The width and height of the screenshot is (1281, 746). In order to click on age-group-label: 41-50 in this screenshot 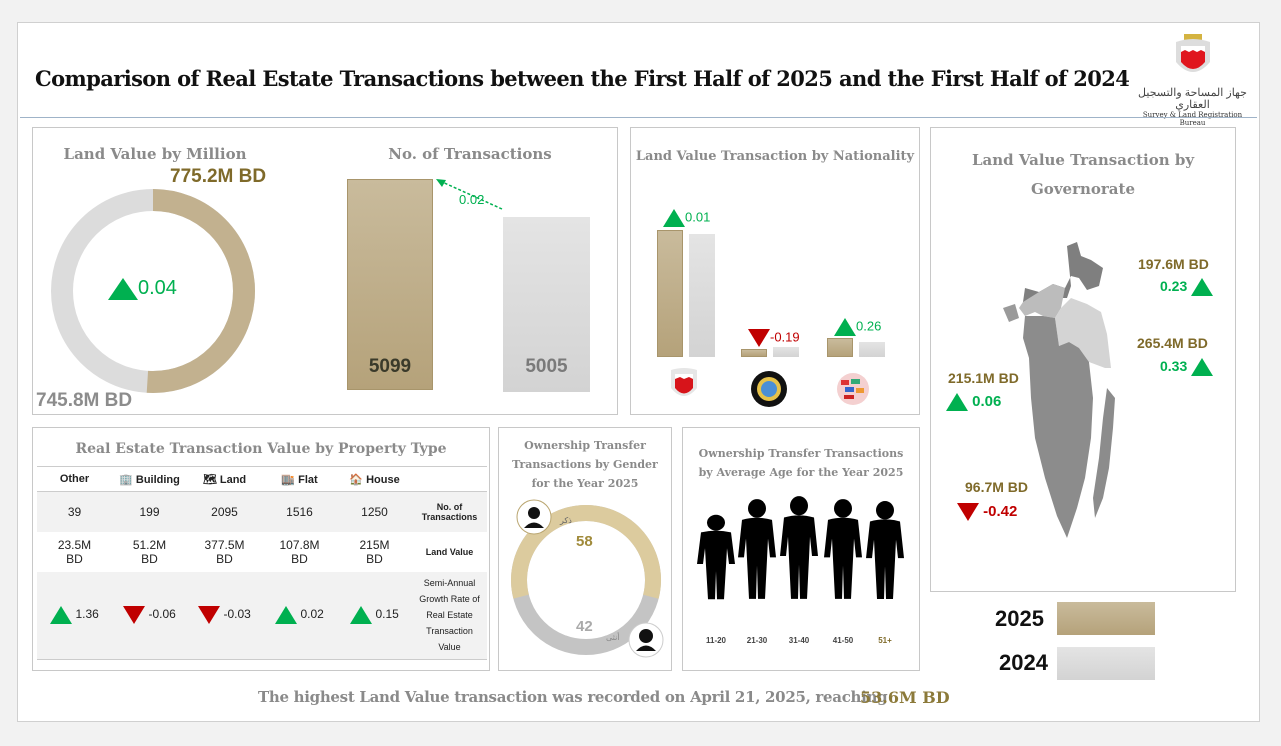, I will do `click(843, 640)`.